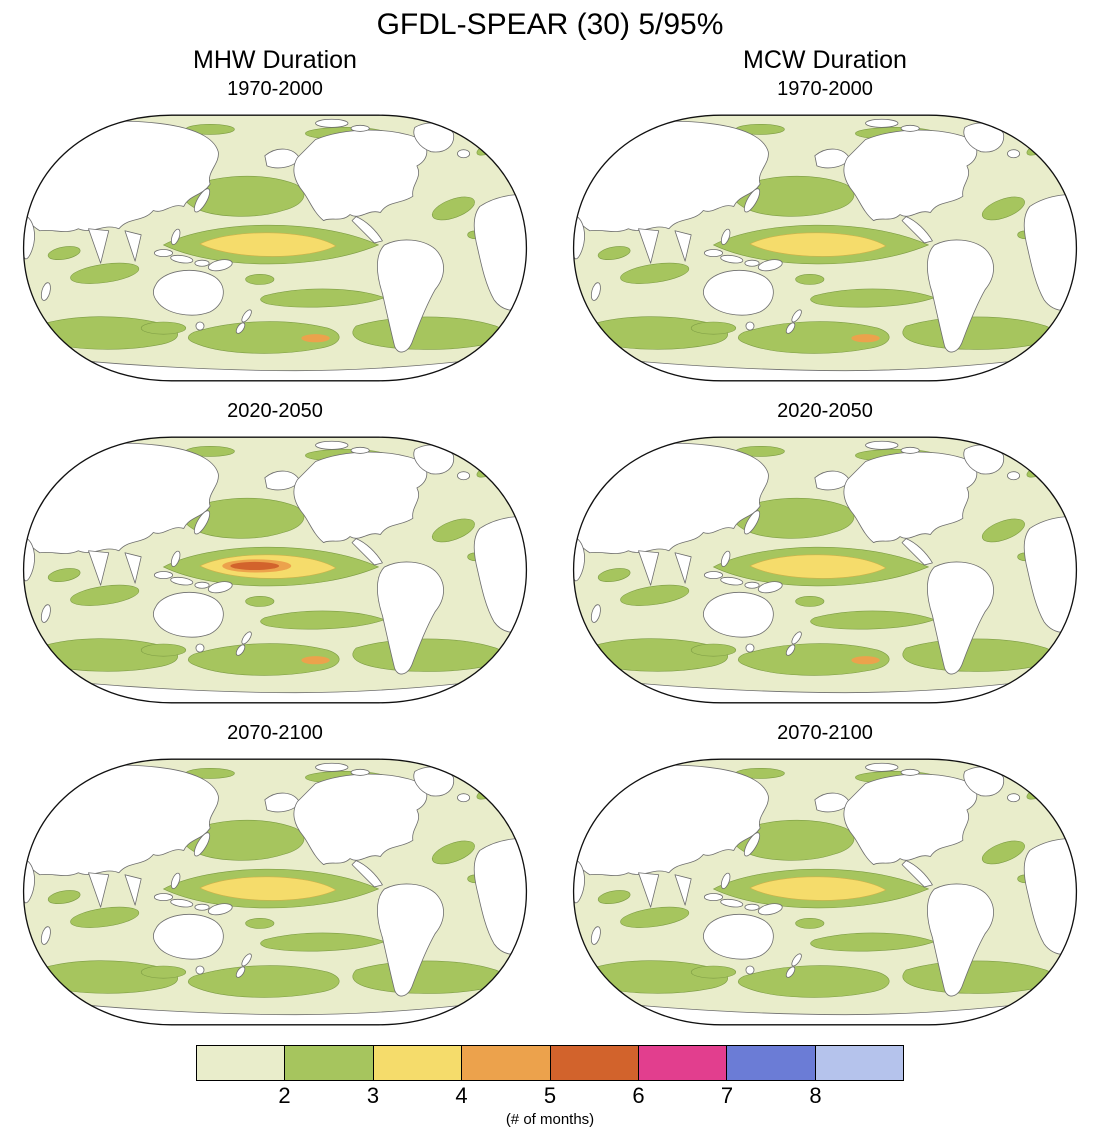 This screenshot has height=1139, width=1100. Describe the element at coordinates (727, 1095) in the screenshot. I see `colorbar-tick-label: 7` at that location.